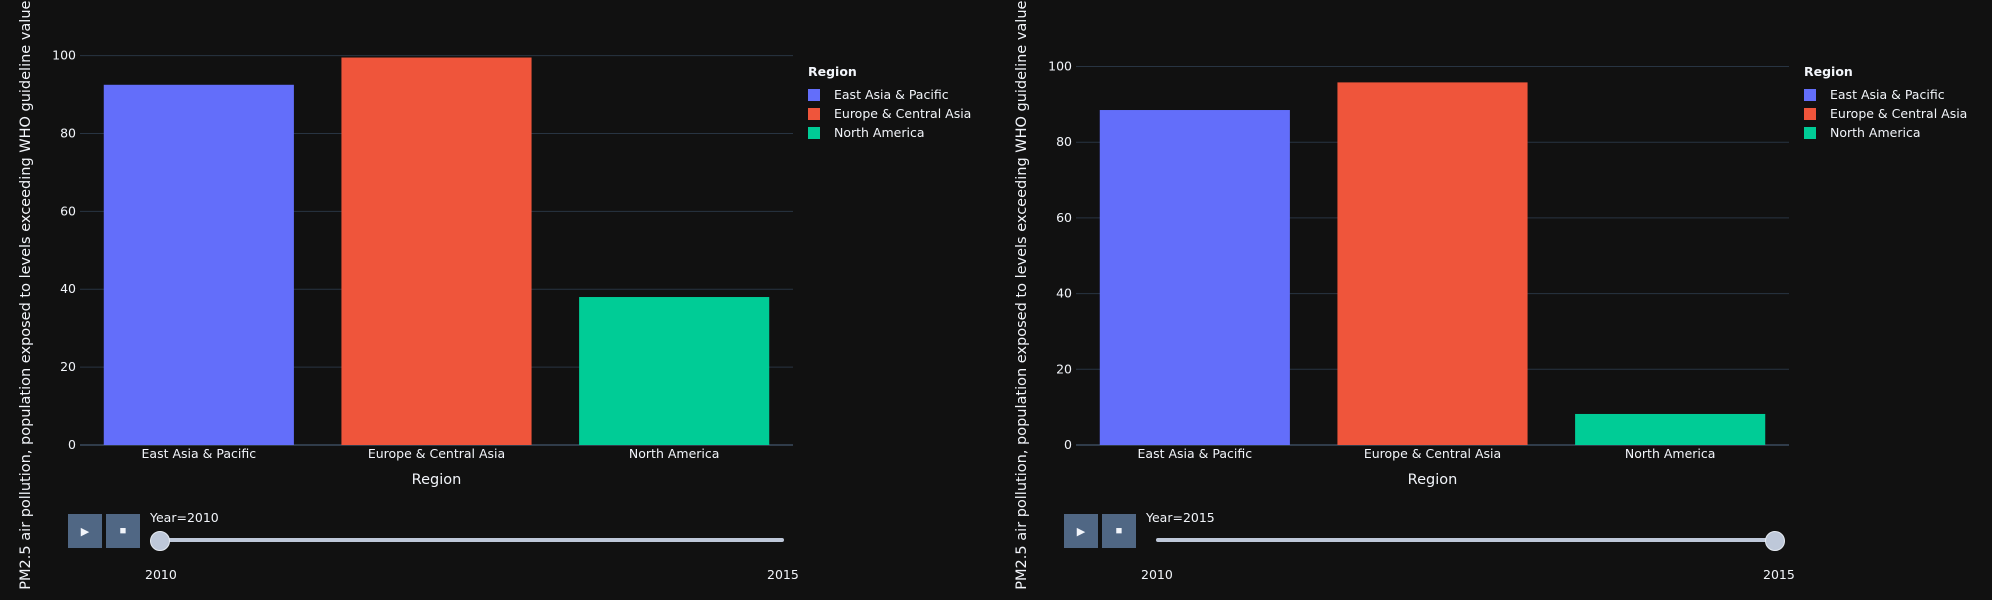 The height and width of the screenshot is (600, 1992). What do you see at coordinates (1180, 517) in the screenshot?
I see `slider-current-value: Year=2015` at bounding box center [1180, 517].